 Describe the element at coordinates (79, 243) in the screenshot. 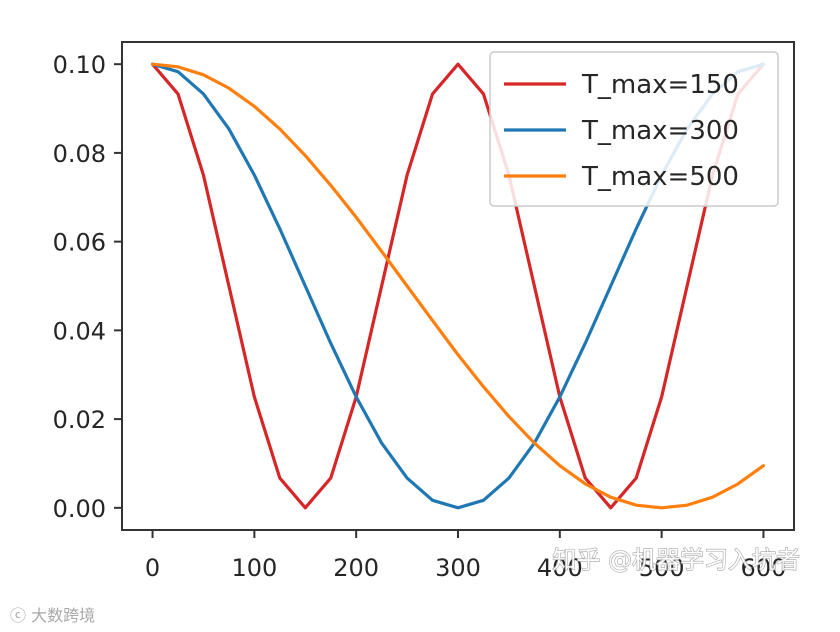

I see `y-tick-label: 0.06` at that location.